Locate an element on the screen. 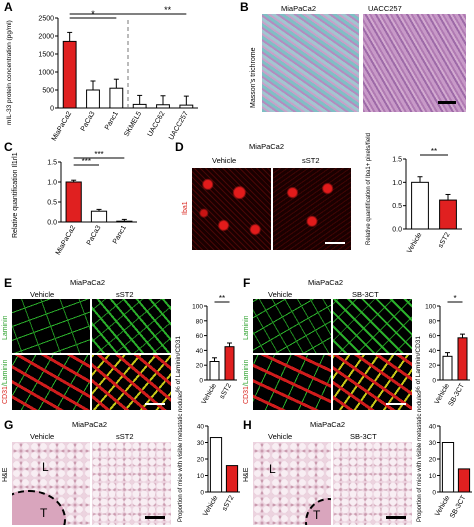 This screenshot has width=474, height=527. category-label: UACC257 is located at coordinates (179, 125).